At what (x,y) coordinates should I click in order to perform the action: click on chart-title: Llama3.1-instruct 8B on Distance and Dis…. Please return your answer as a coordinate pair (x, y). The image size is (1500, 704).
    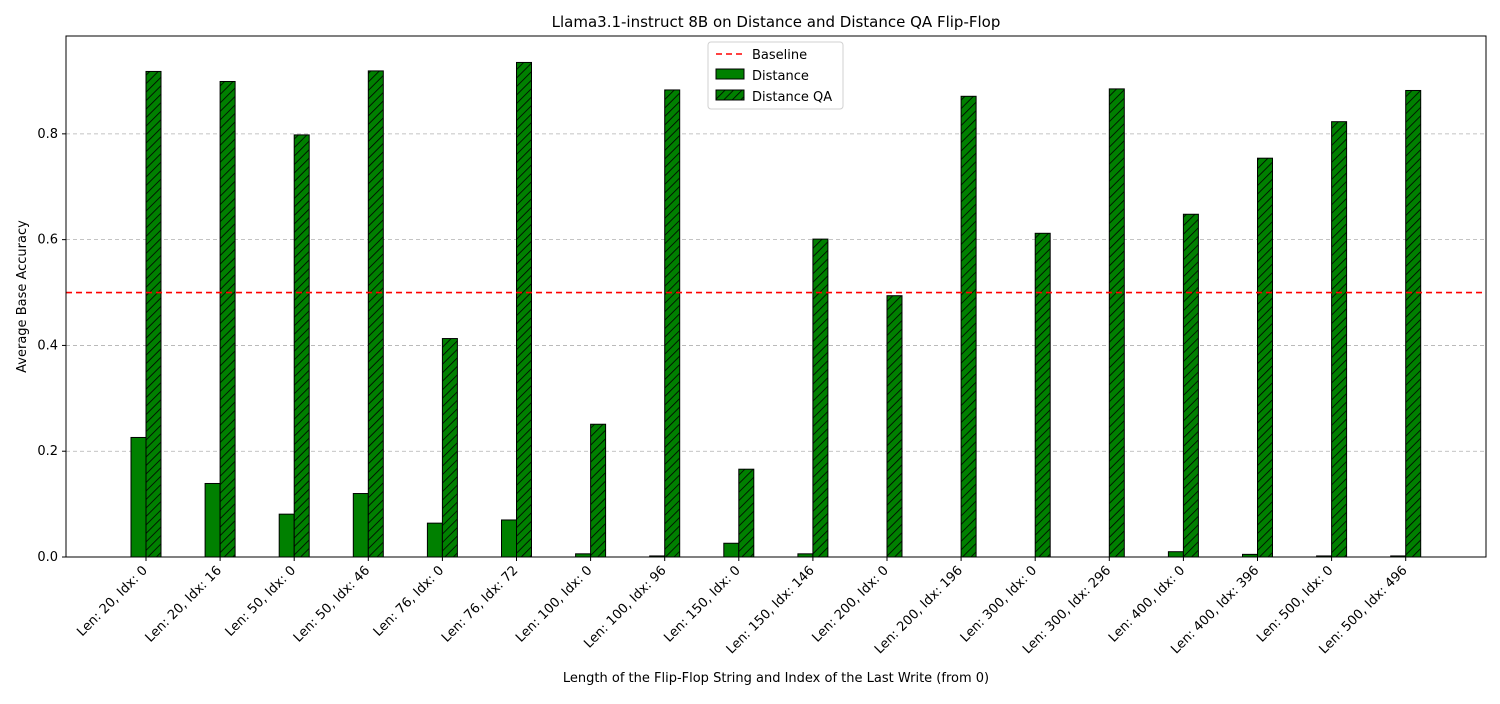
    Looking at the image, I should click on (776, 22).